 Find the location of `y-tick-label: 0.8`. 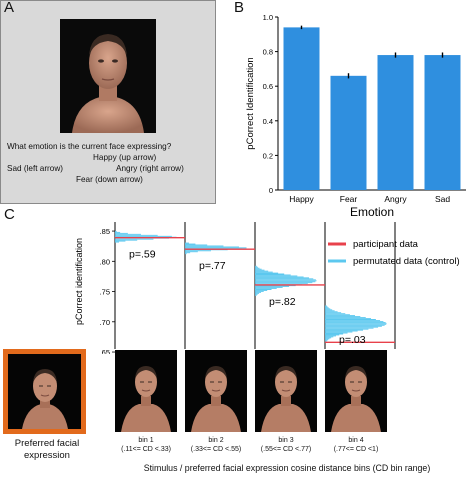

y-tick-label: 0.8 is located at coordinates (268, 52).